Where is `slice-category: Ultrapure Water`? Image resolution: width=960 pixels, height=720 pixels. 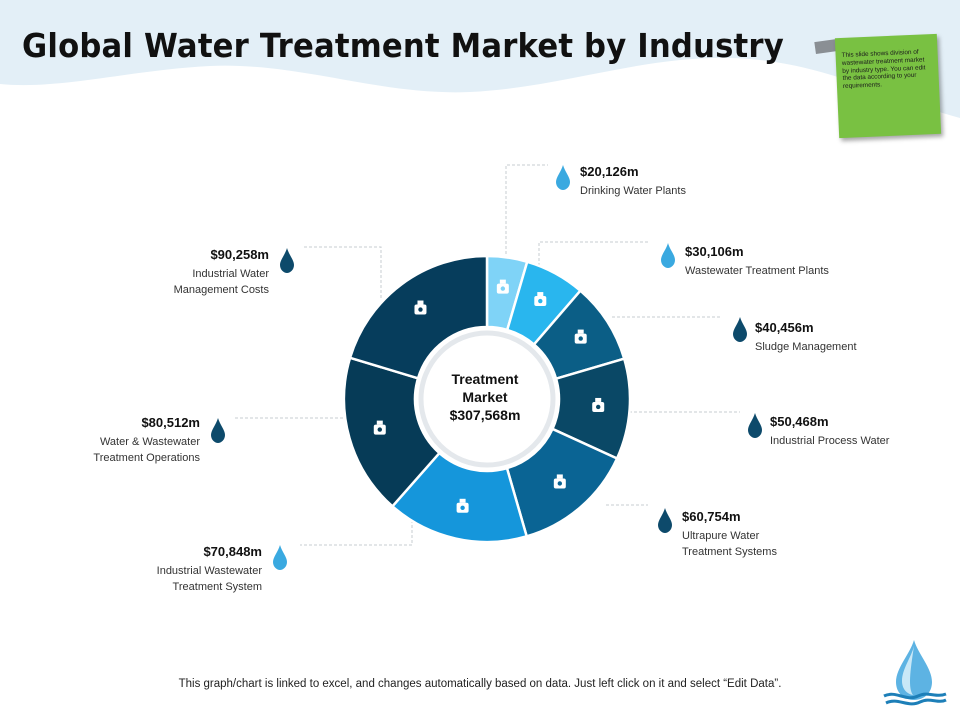
slice-category: Ultrapure Water is located at coordinates (721, 536).